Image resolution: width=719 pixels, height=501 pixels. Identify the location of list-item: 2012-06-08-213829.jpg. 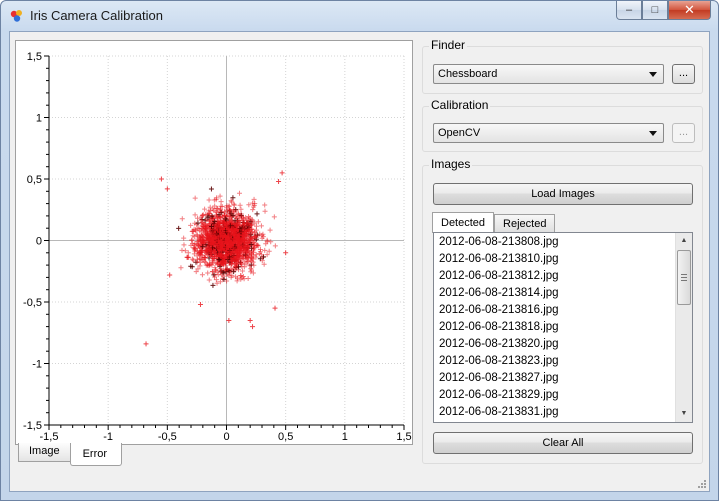
(499, 395).